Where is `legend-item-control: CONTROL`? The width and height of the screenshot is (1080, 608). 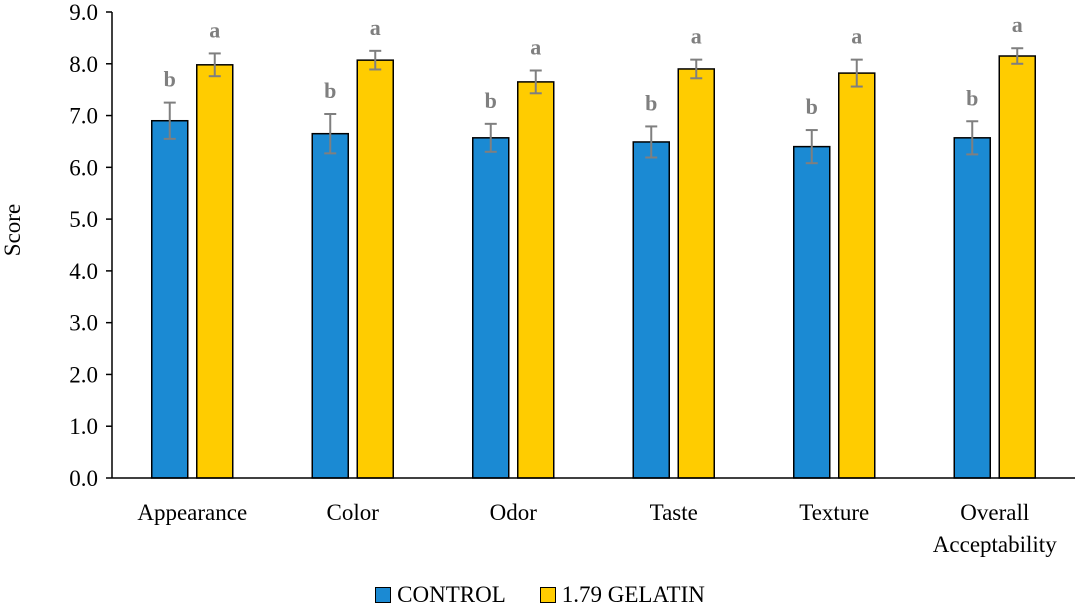
legend-item-control: CONTROL is located at coordinates (440, 595).